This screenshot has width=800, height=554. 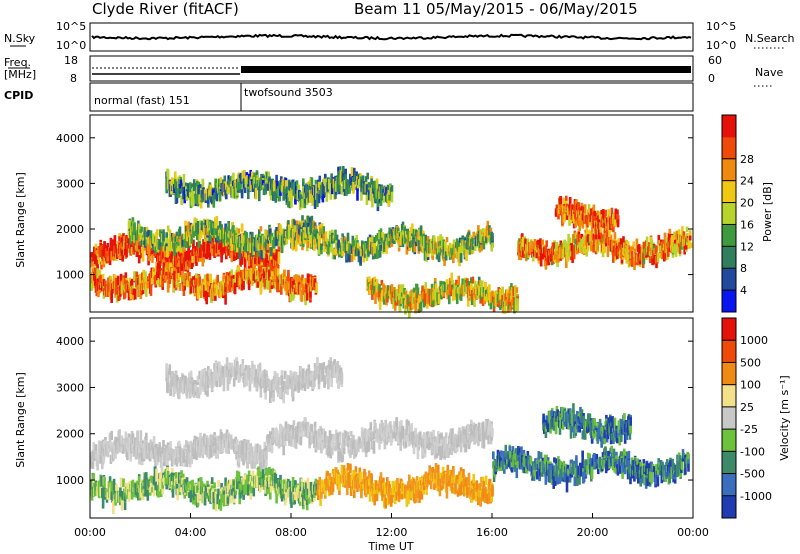 I want to click on range-tick-label: 3000, so click(x=70, y=183).